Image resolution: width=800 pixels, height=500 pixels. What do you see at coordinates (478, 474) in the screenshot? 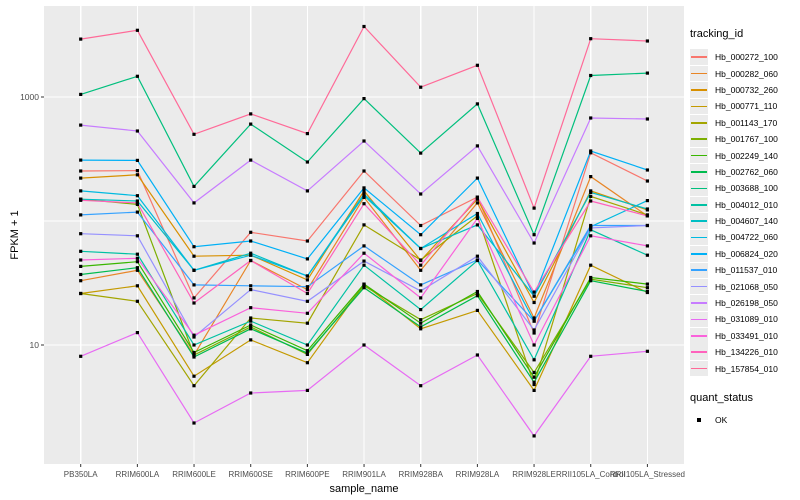
I see `x-tick-label: RRIM928LA` at bounding box center [478, 474].